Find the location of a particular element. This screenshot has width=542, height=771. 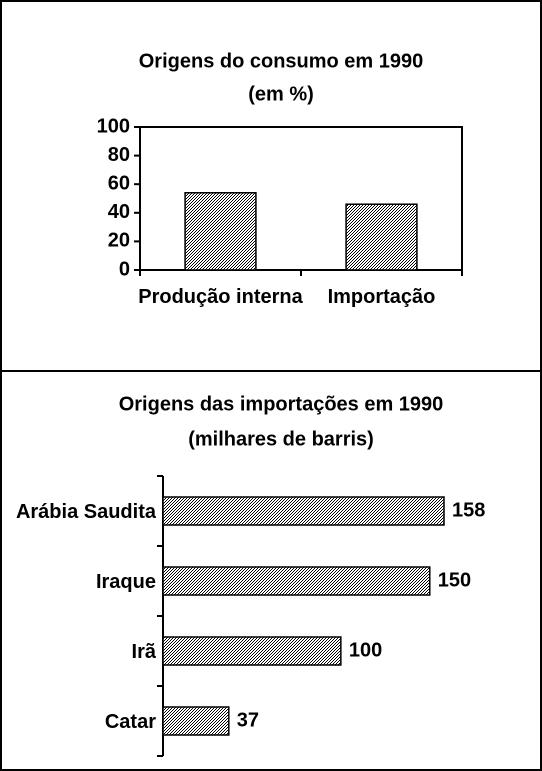

y-tick-label: 80 is located at coordinates (119, 155).